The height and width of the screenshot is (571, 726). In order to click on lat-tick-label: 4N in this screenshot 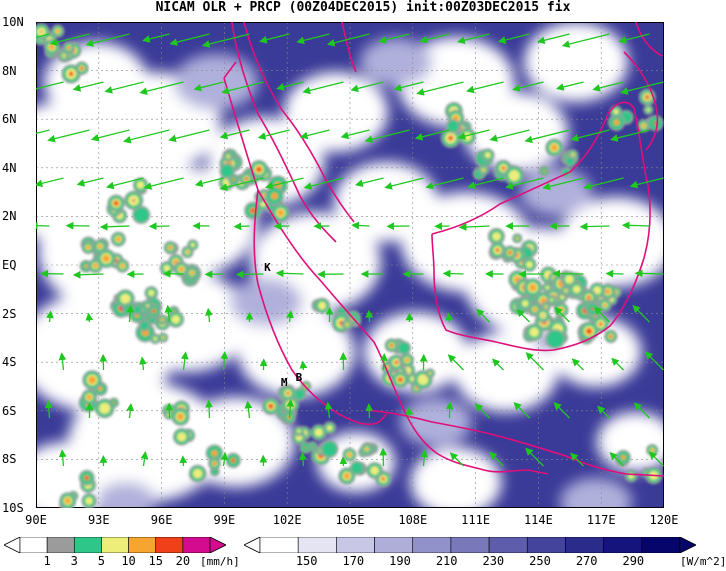, I will do `click(9, 167)`.